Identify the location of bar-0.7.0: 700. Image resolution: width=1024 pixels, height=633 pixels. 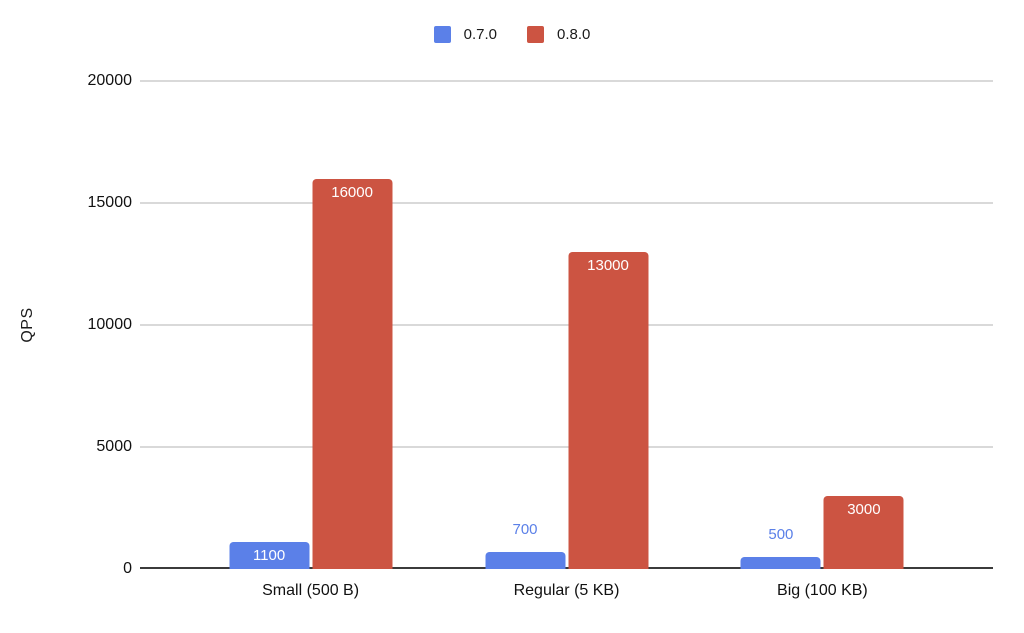
(525, 545).